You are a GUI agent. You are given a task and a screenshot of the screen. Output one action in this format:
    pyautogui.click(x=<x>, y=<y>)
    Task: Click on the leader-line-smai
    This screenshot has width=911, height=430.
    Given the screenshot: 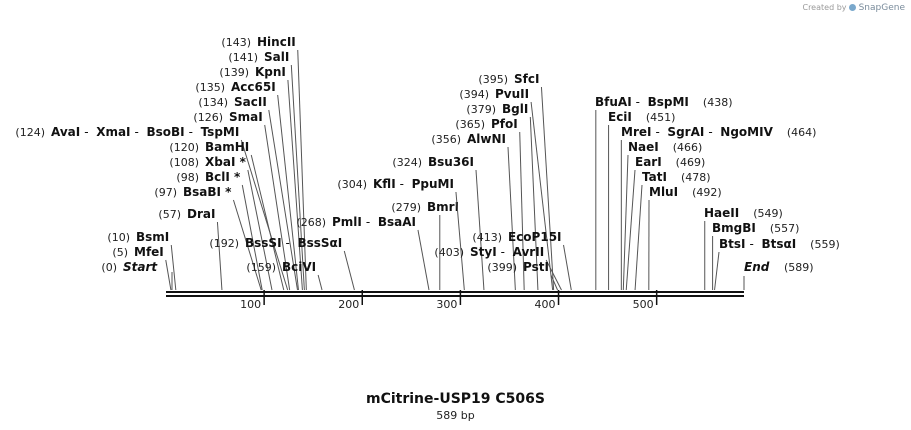 What is the action you would take?
    pyautogui.click(x=277, y=207)
    